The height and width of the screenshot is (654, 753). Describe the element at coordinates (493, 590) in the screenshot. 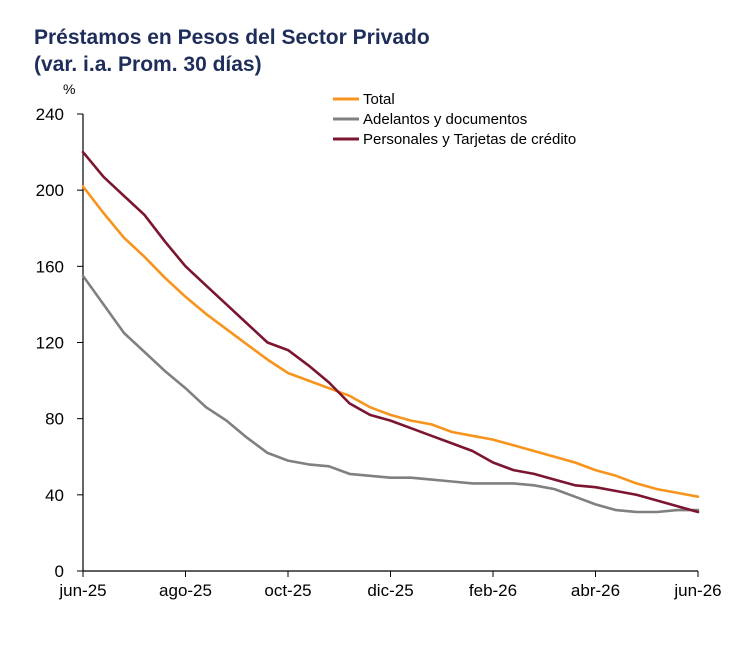

I see `x-tick-label: feb-26` at that location.